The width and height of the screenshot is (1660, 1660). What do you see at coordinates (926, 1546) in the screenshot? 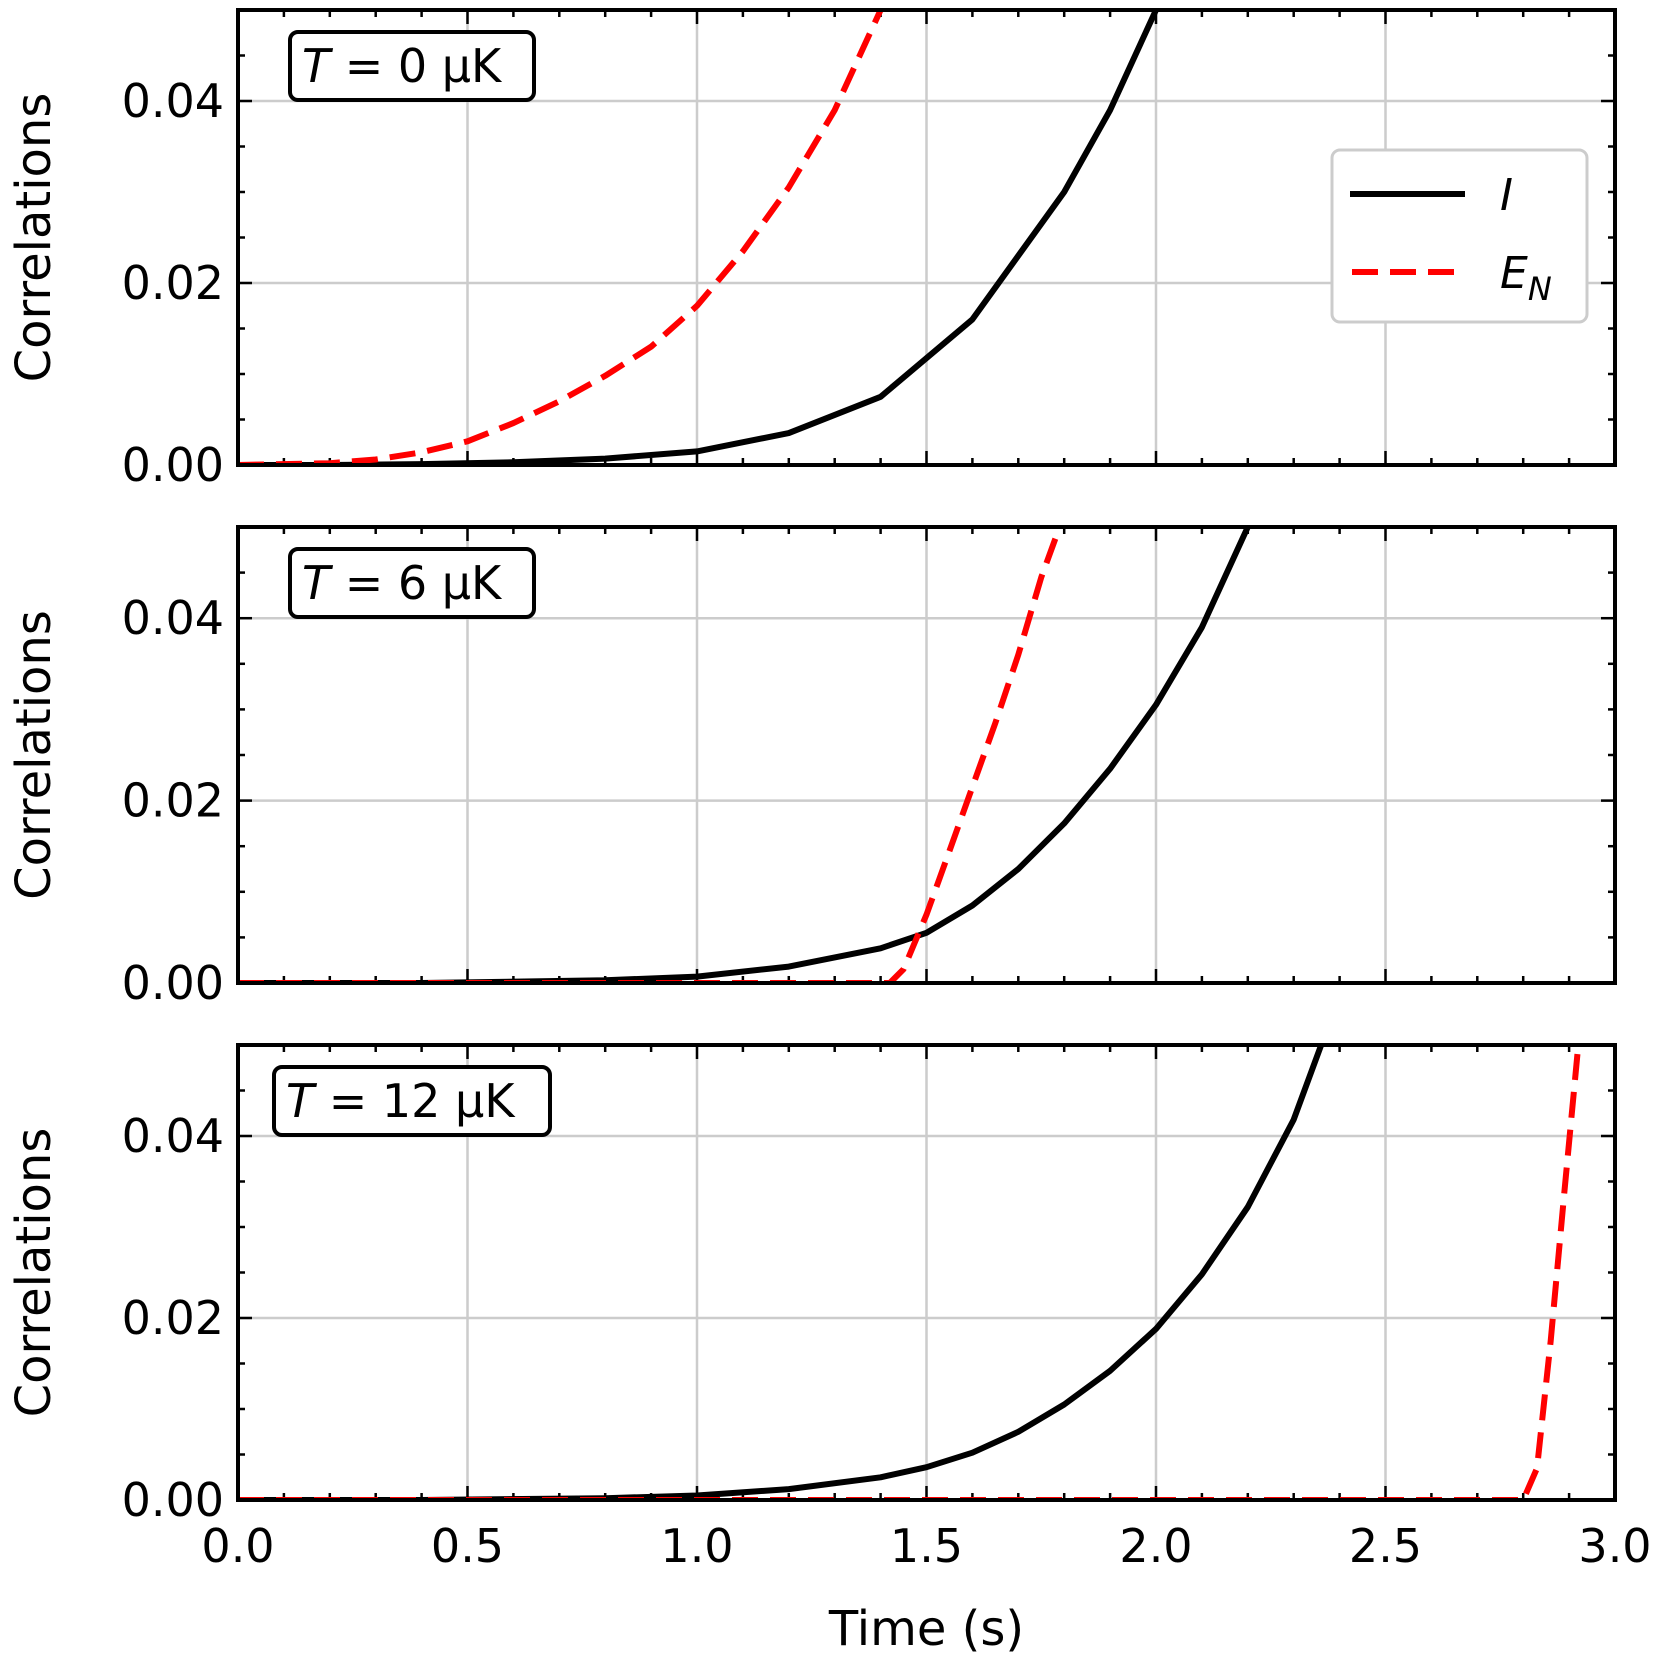
I see `x-tick-label: 1.5` at bounding box center [926, 1546].